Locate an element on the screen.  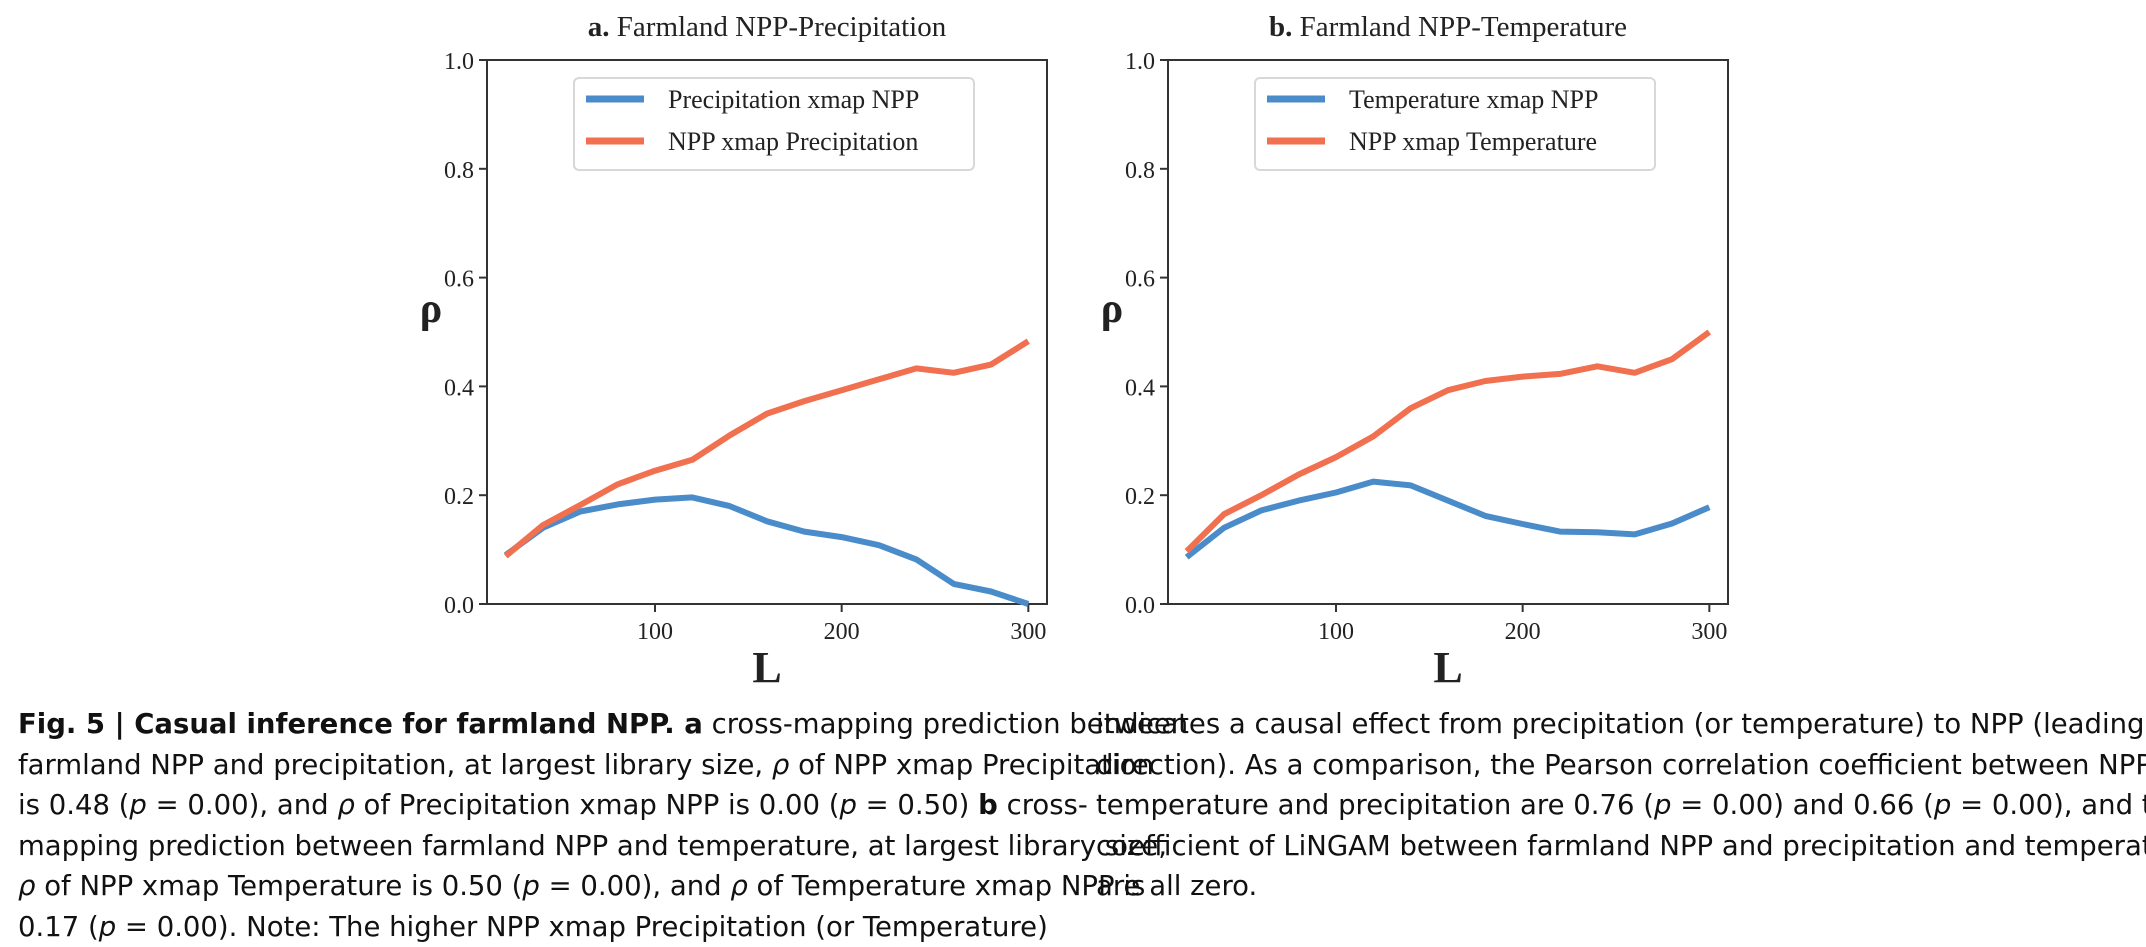
caption-text: temperature and precipitation are 0.76 ( is located at coordinates (1375, 805).